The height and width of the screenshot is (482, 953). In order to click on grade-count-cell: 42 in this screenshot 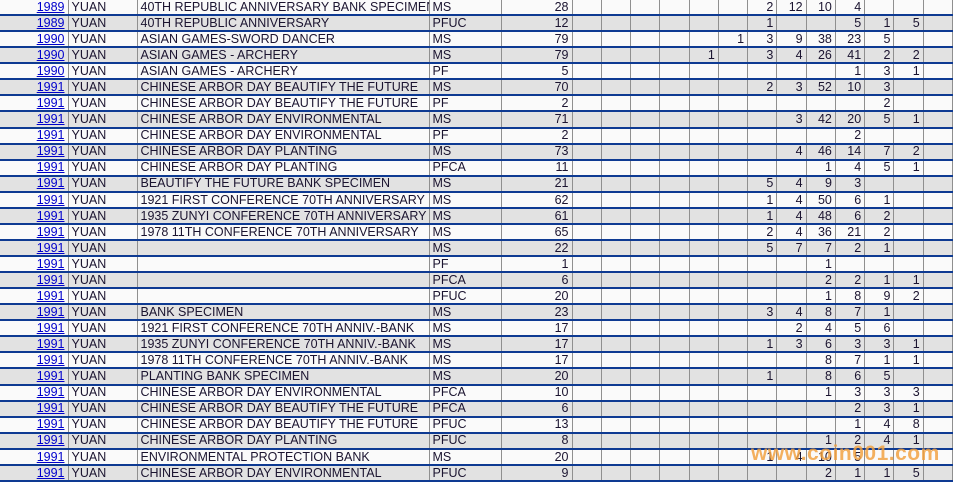, I will do `click(821, 119)`.